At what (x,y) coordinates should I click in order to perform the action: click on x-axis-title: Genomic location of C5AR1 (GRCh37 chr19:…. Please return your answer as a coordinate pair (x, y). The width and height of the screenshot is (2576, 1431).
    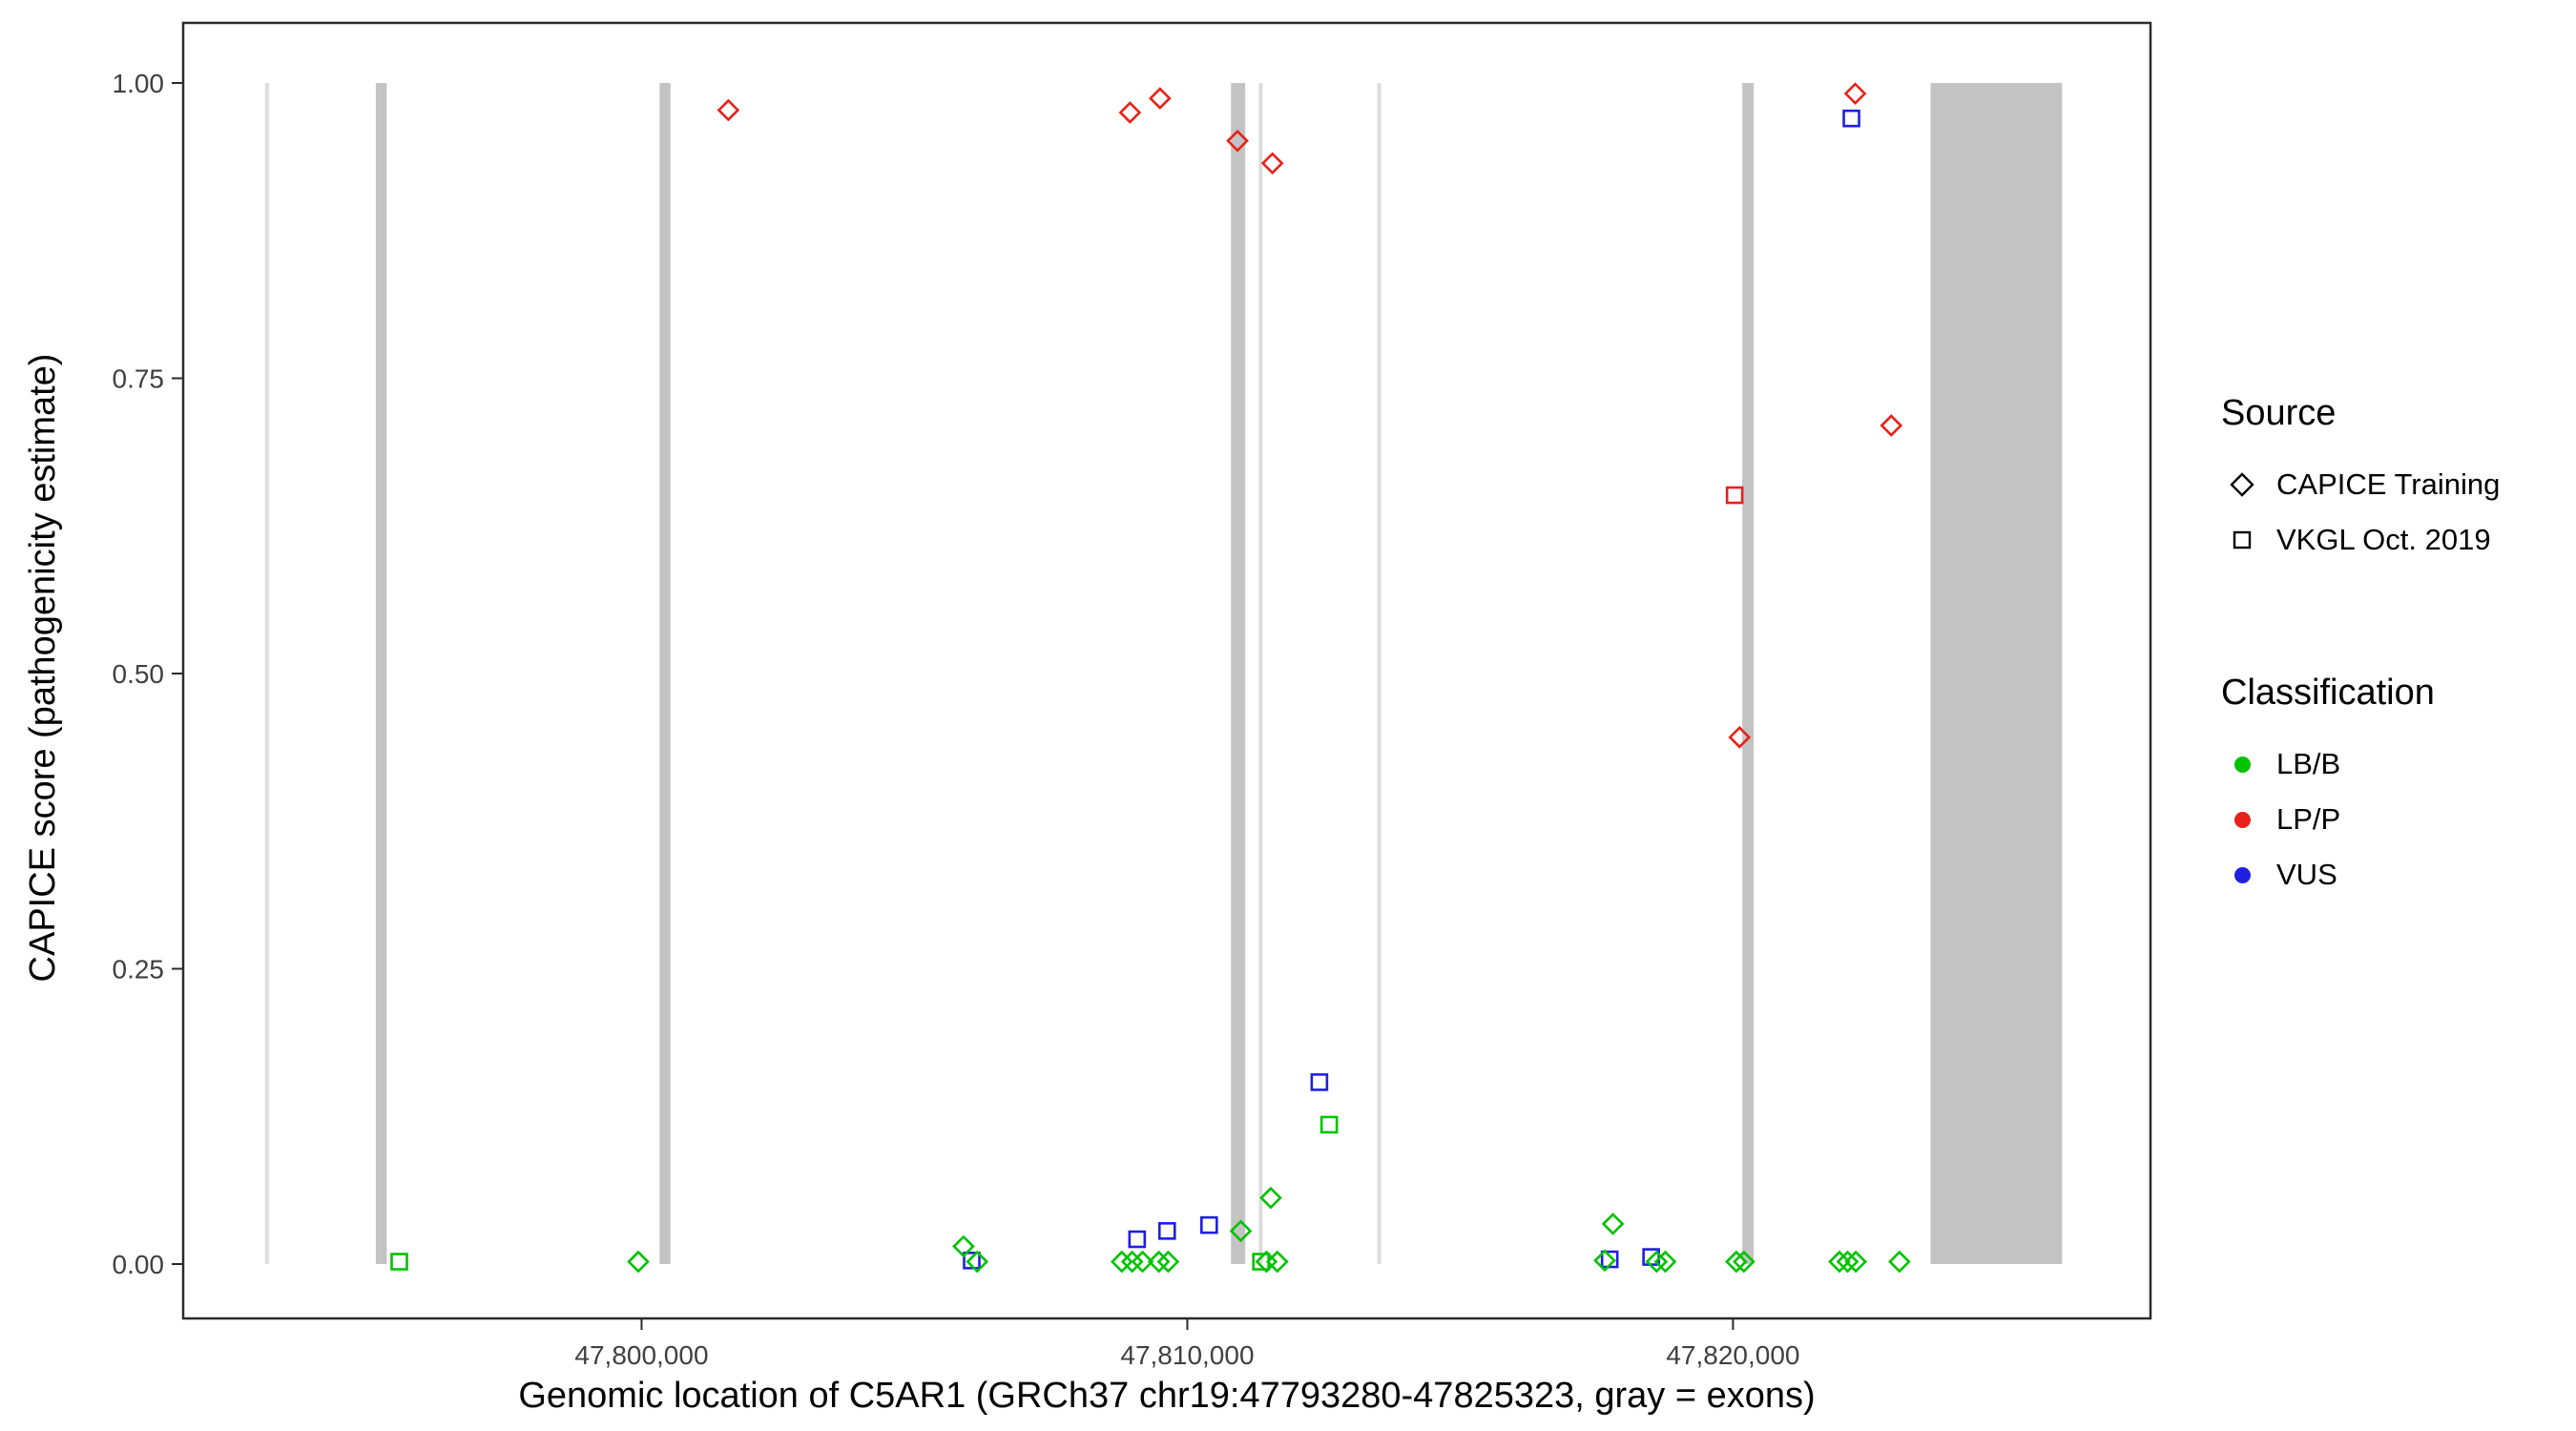
    Looking at the image, I should click on (1167, 1396).